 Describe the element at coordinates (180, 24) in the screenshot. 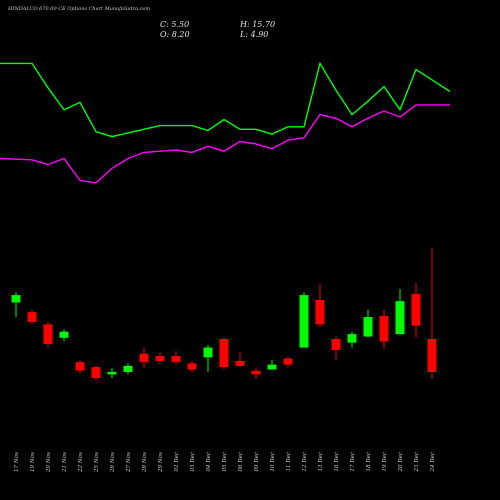

I see `close-value: 5.50` at that location.